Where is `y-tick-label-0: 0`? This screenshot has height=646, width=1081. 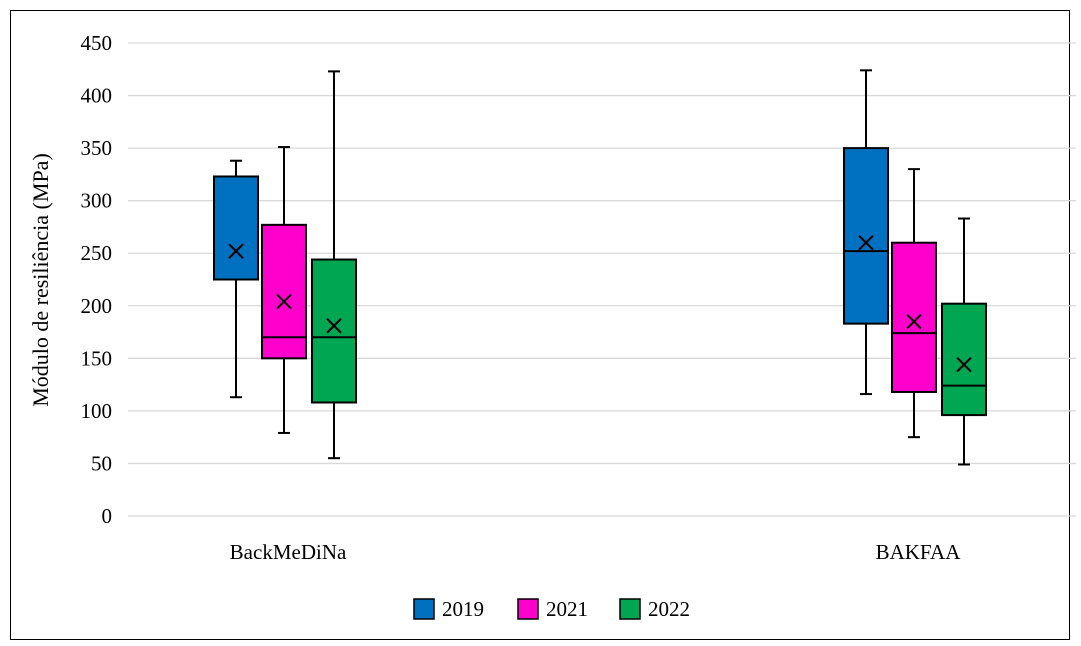 y-tick-label-0: 0 is located at coordinates (107, 516).